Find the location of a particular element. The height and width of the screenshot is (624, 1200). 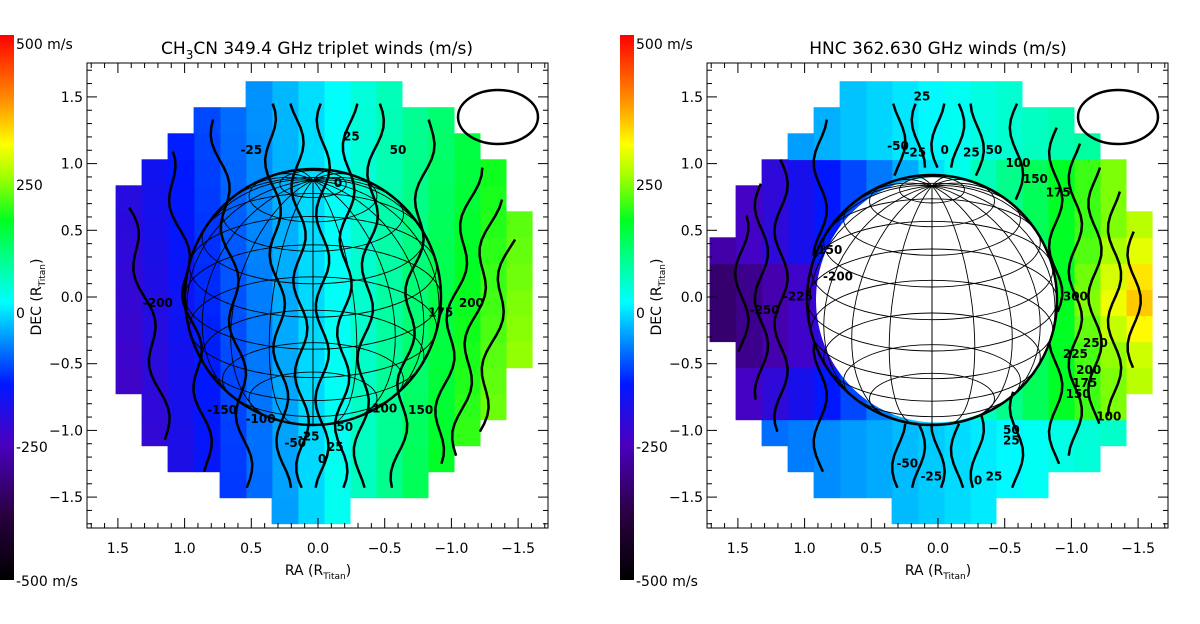

y-tick-label: 1.0 is located at coordinates (72, 165).